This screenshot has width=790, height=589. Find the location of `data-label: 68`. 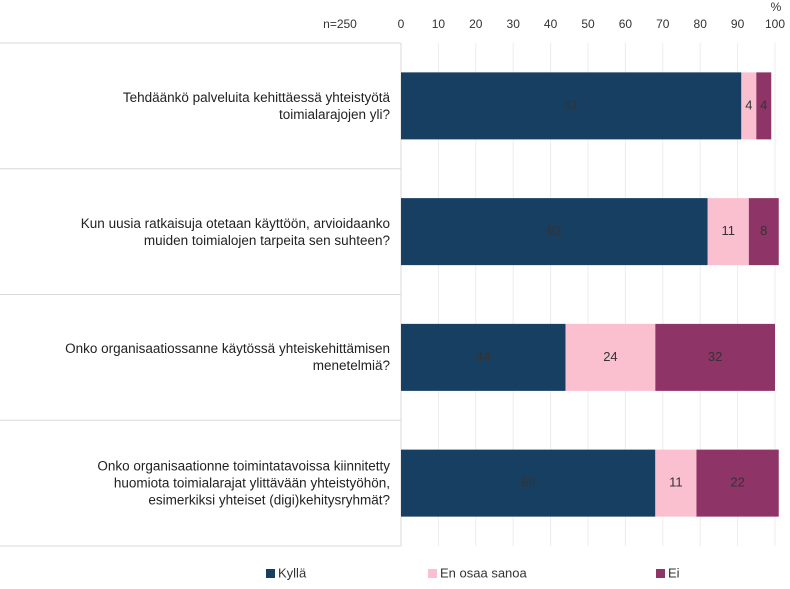

data-label: 68 is located at coordinates (528, 482).